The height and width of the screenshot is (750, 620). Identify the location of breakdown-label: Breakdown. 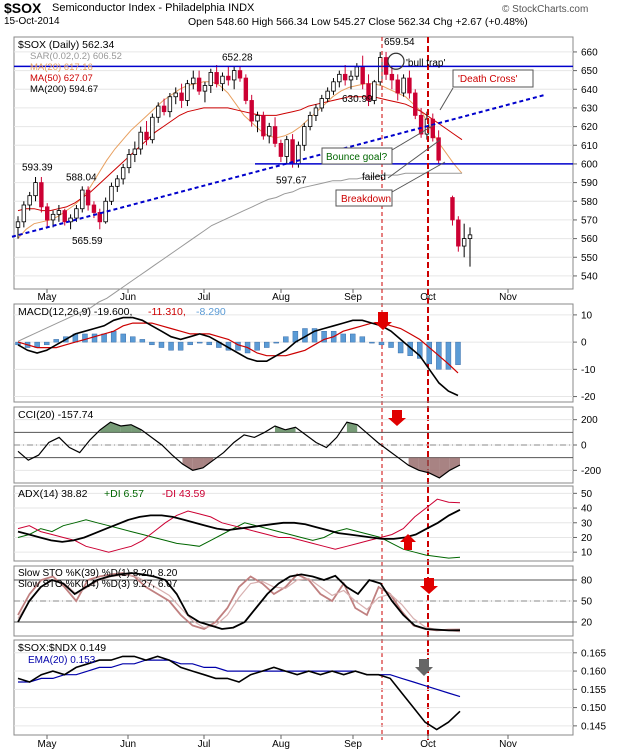
(366, 199).